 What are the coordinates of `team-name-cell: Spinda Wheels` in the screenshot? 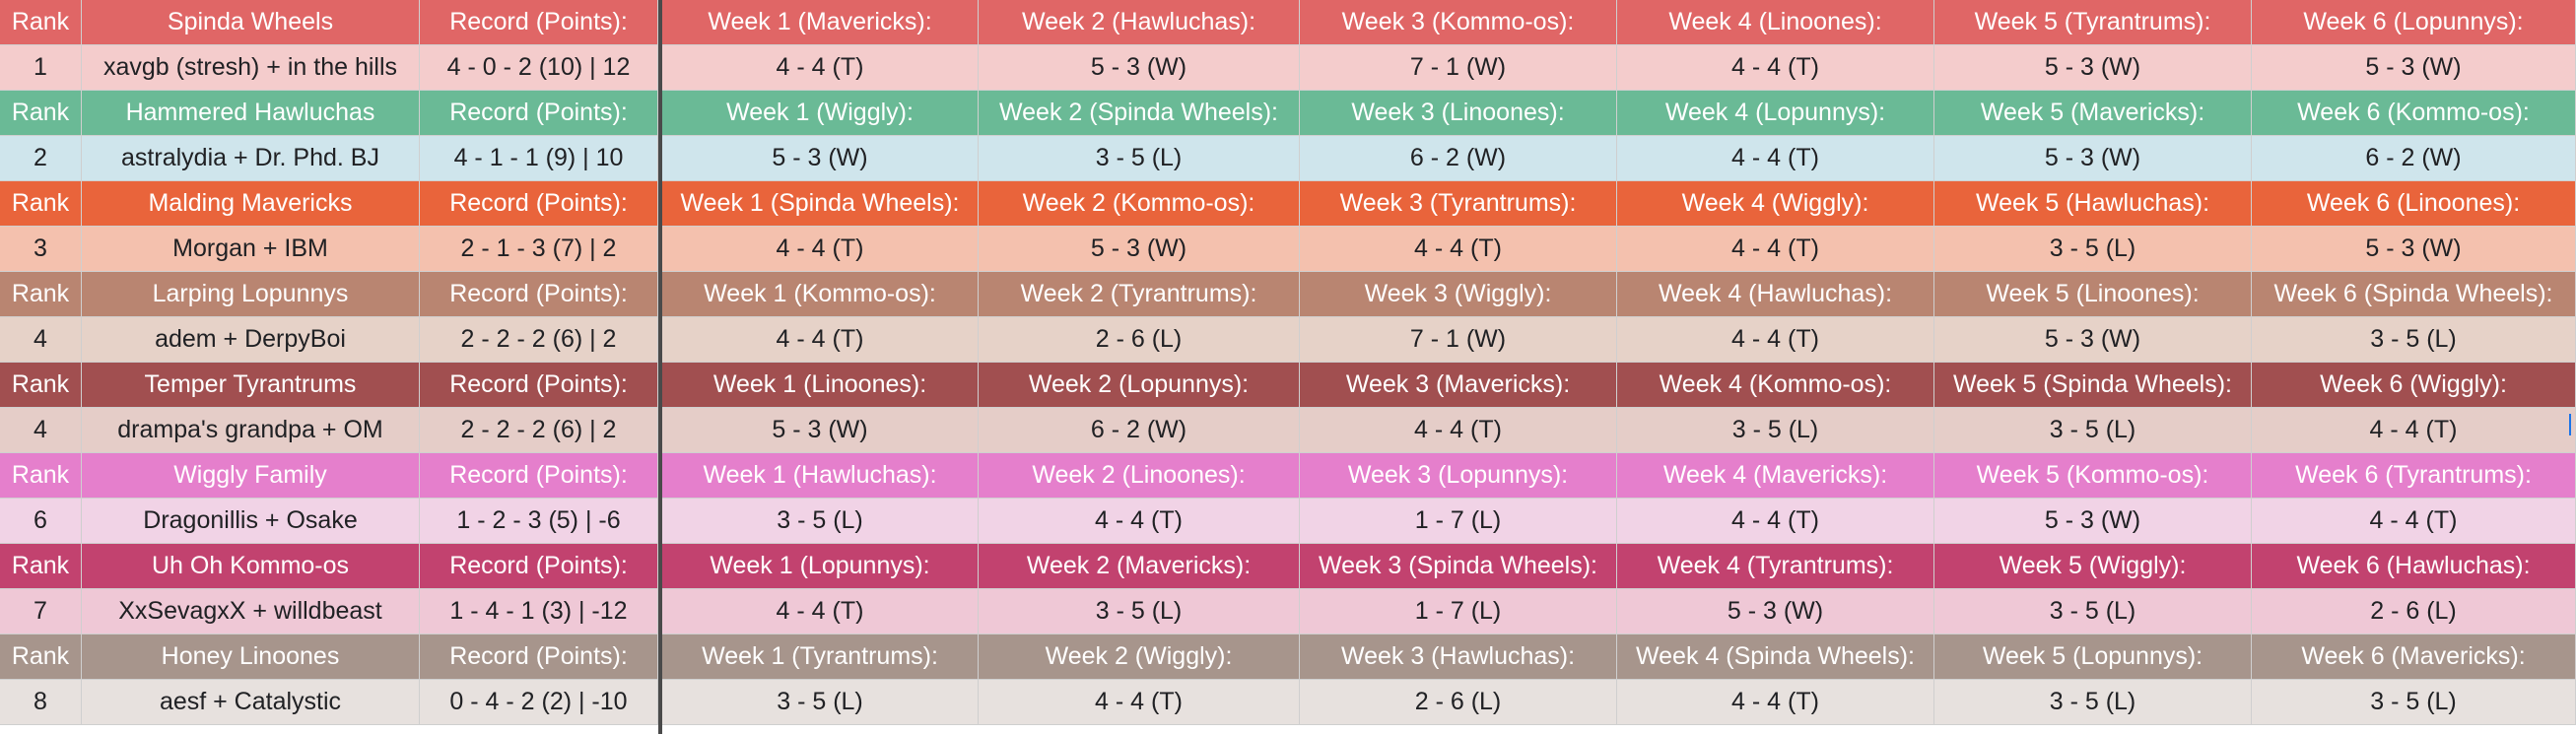 It's located at (251, 22).